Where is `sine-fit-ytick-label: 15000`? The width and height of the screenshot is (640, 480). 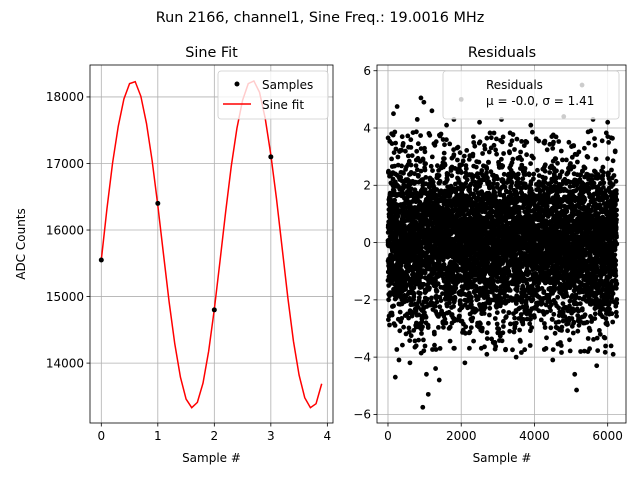 sine-fit-ytick-label: 15000 is located at coordinates (65, 297).